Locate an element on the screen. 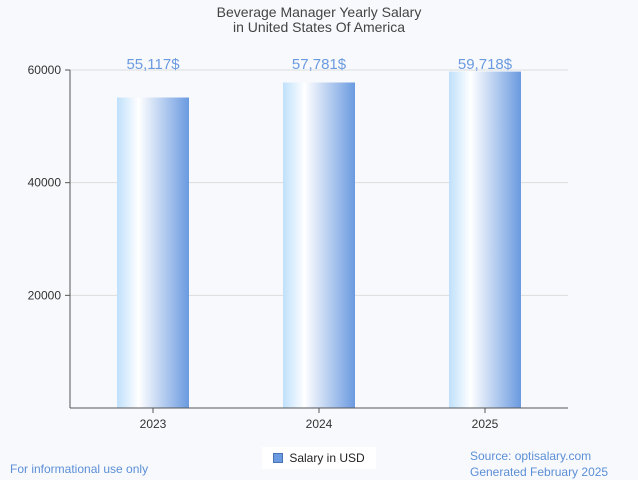  generated-text: Generated February 2025 is located at coordinates (539, 472).